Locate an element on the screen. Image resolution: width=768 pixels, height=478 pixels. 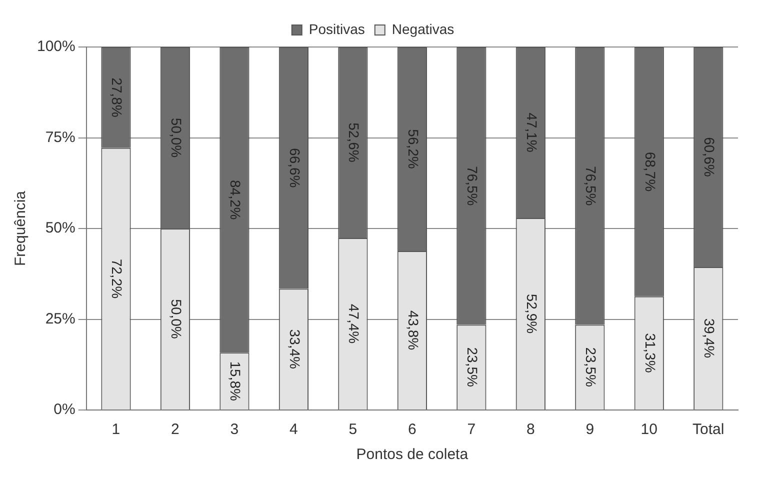
x-axis-title: Pontos de coleta is located at coordinates (412, 455).